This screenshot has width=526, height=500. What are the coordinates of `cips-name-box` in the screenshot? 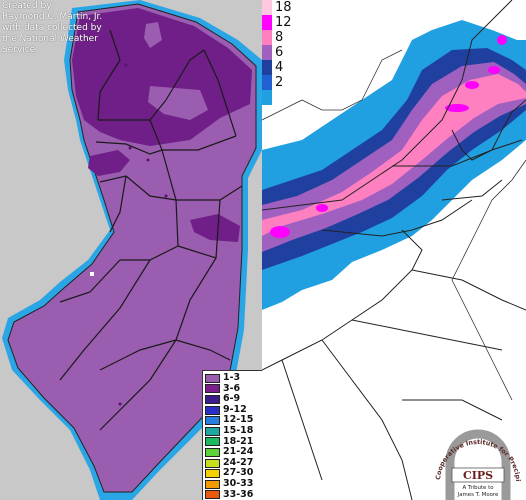 It's located at (478, 475).